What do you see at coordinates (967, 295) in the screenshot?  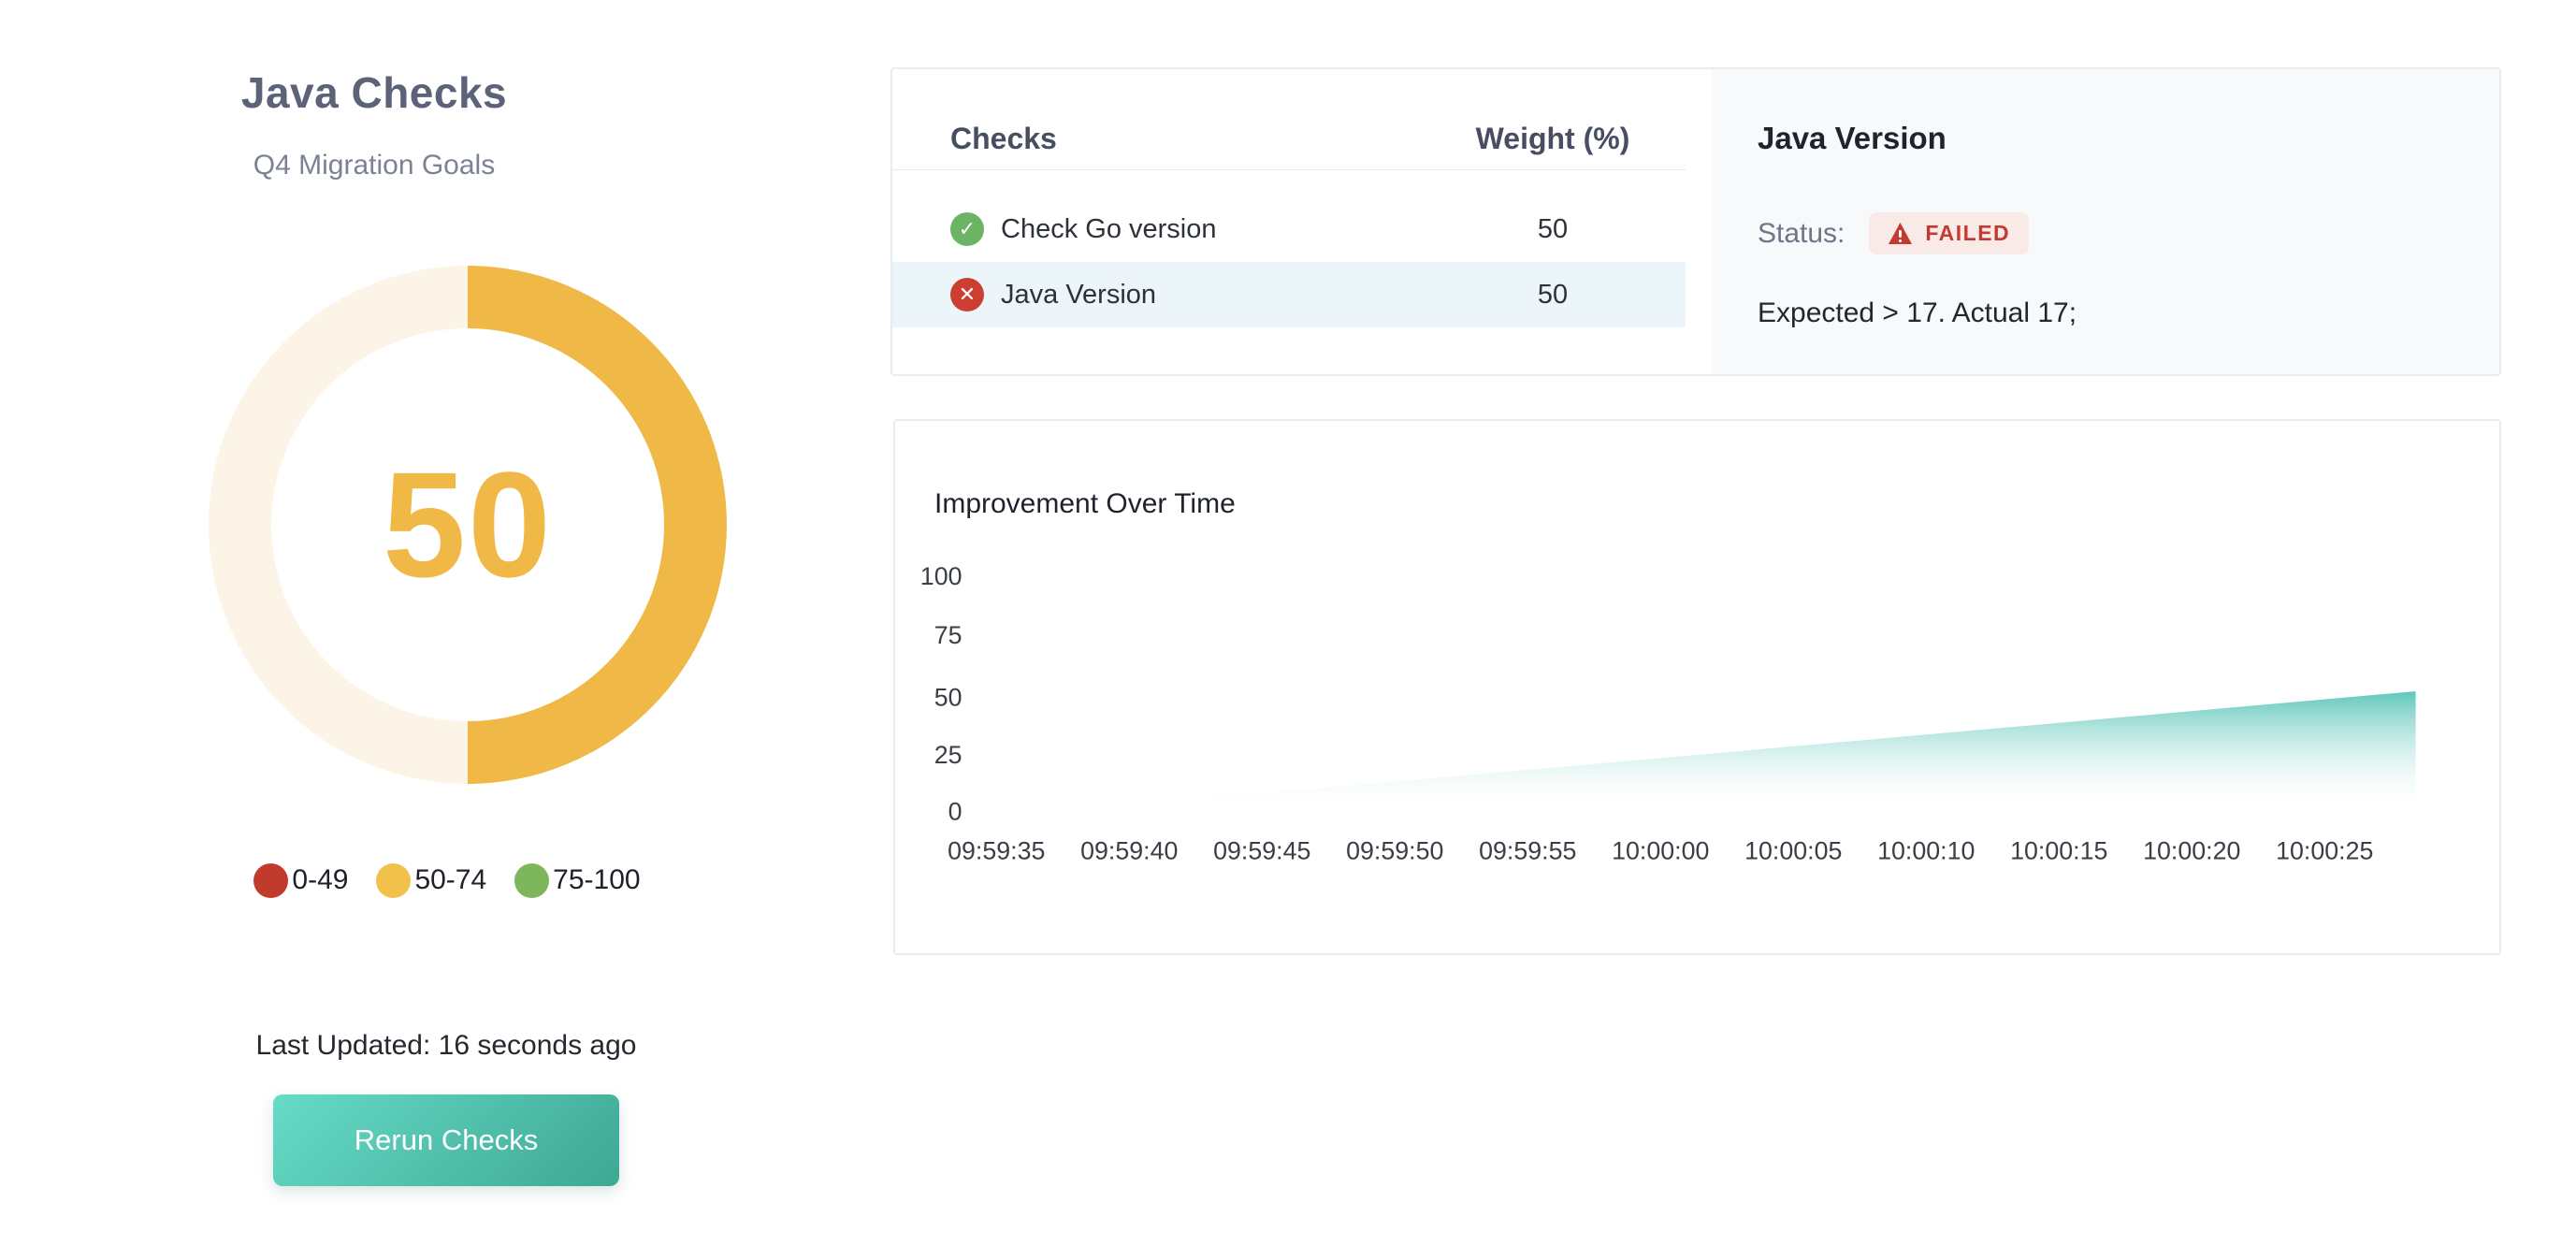 I see `x-icon: ✕` at bounding box center [967, 295].